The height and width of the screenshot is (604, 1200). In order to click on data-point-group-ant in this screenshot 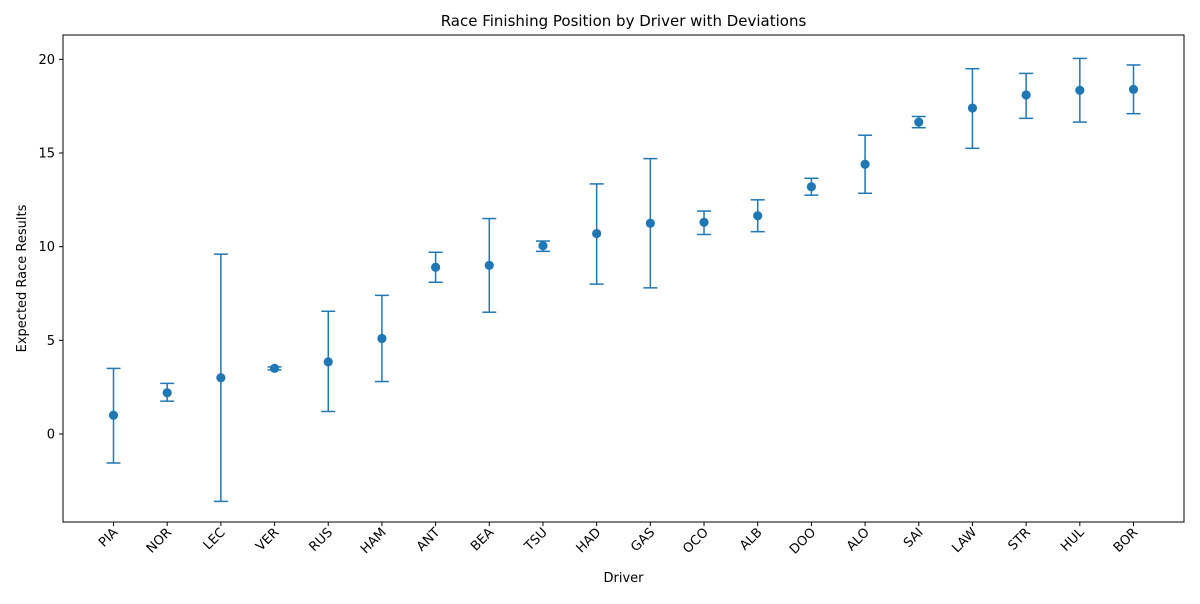, I will do `click(435, 267)`.